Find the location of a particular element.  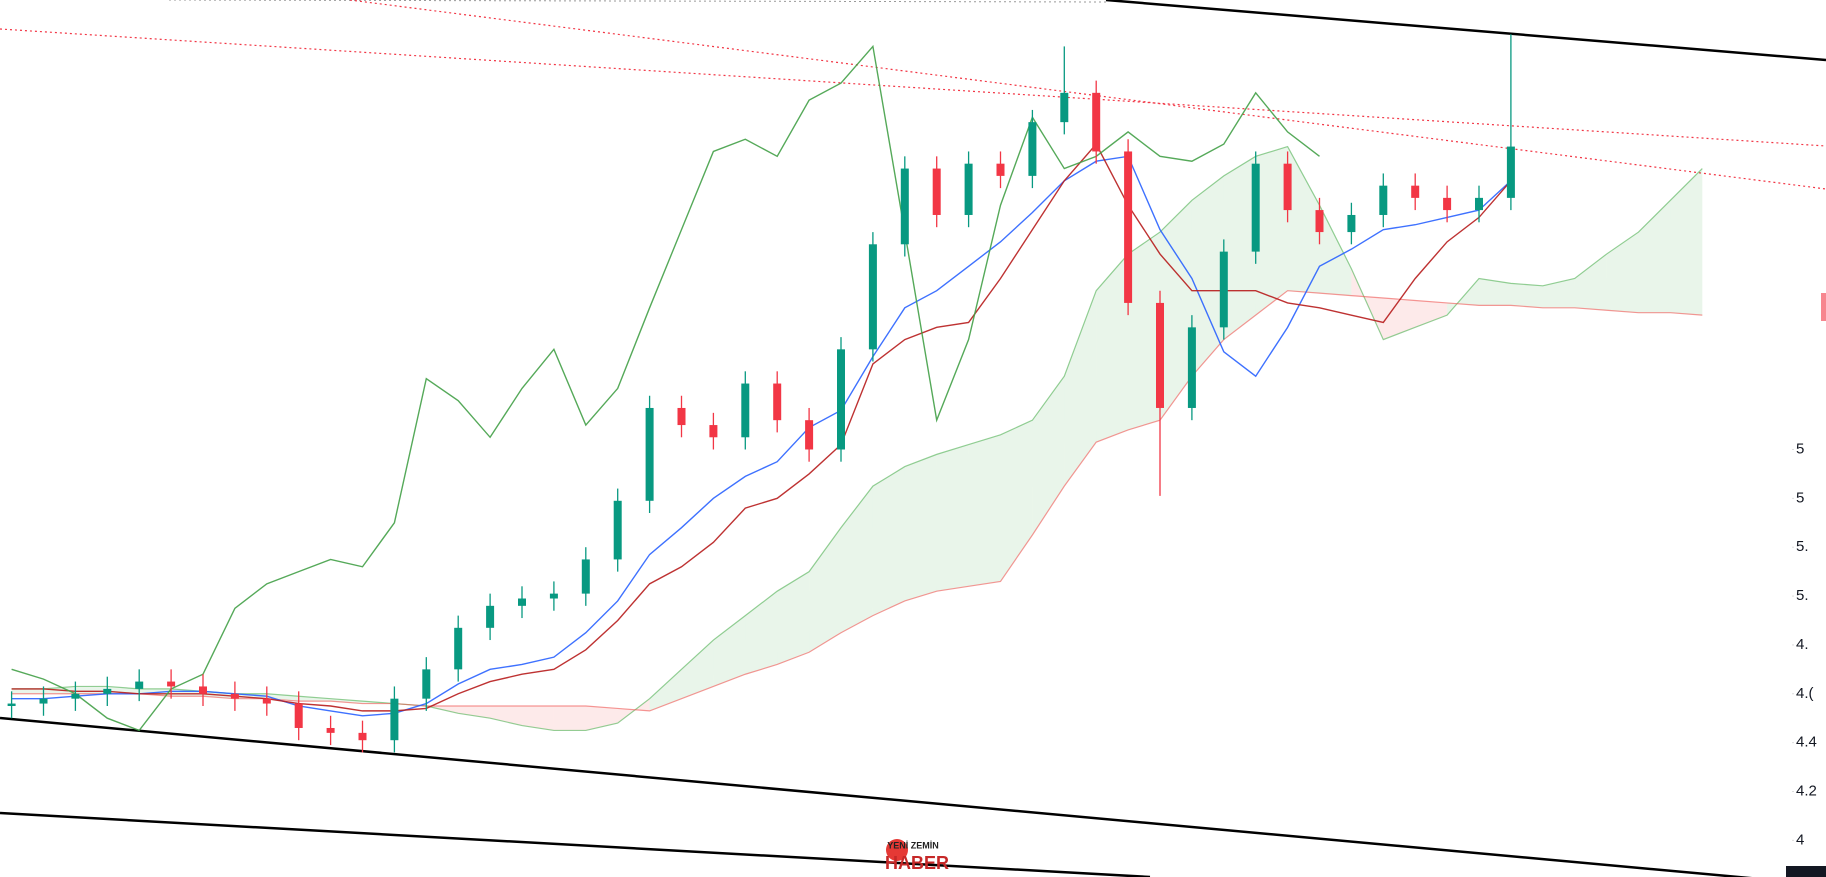

y-tick-label: 4.2 is located at coordinates (1806, 790).